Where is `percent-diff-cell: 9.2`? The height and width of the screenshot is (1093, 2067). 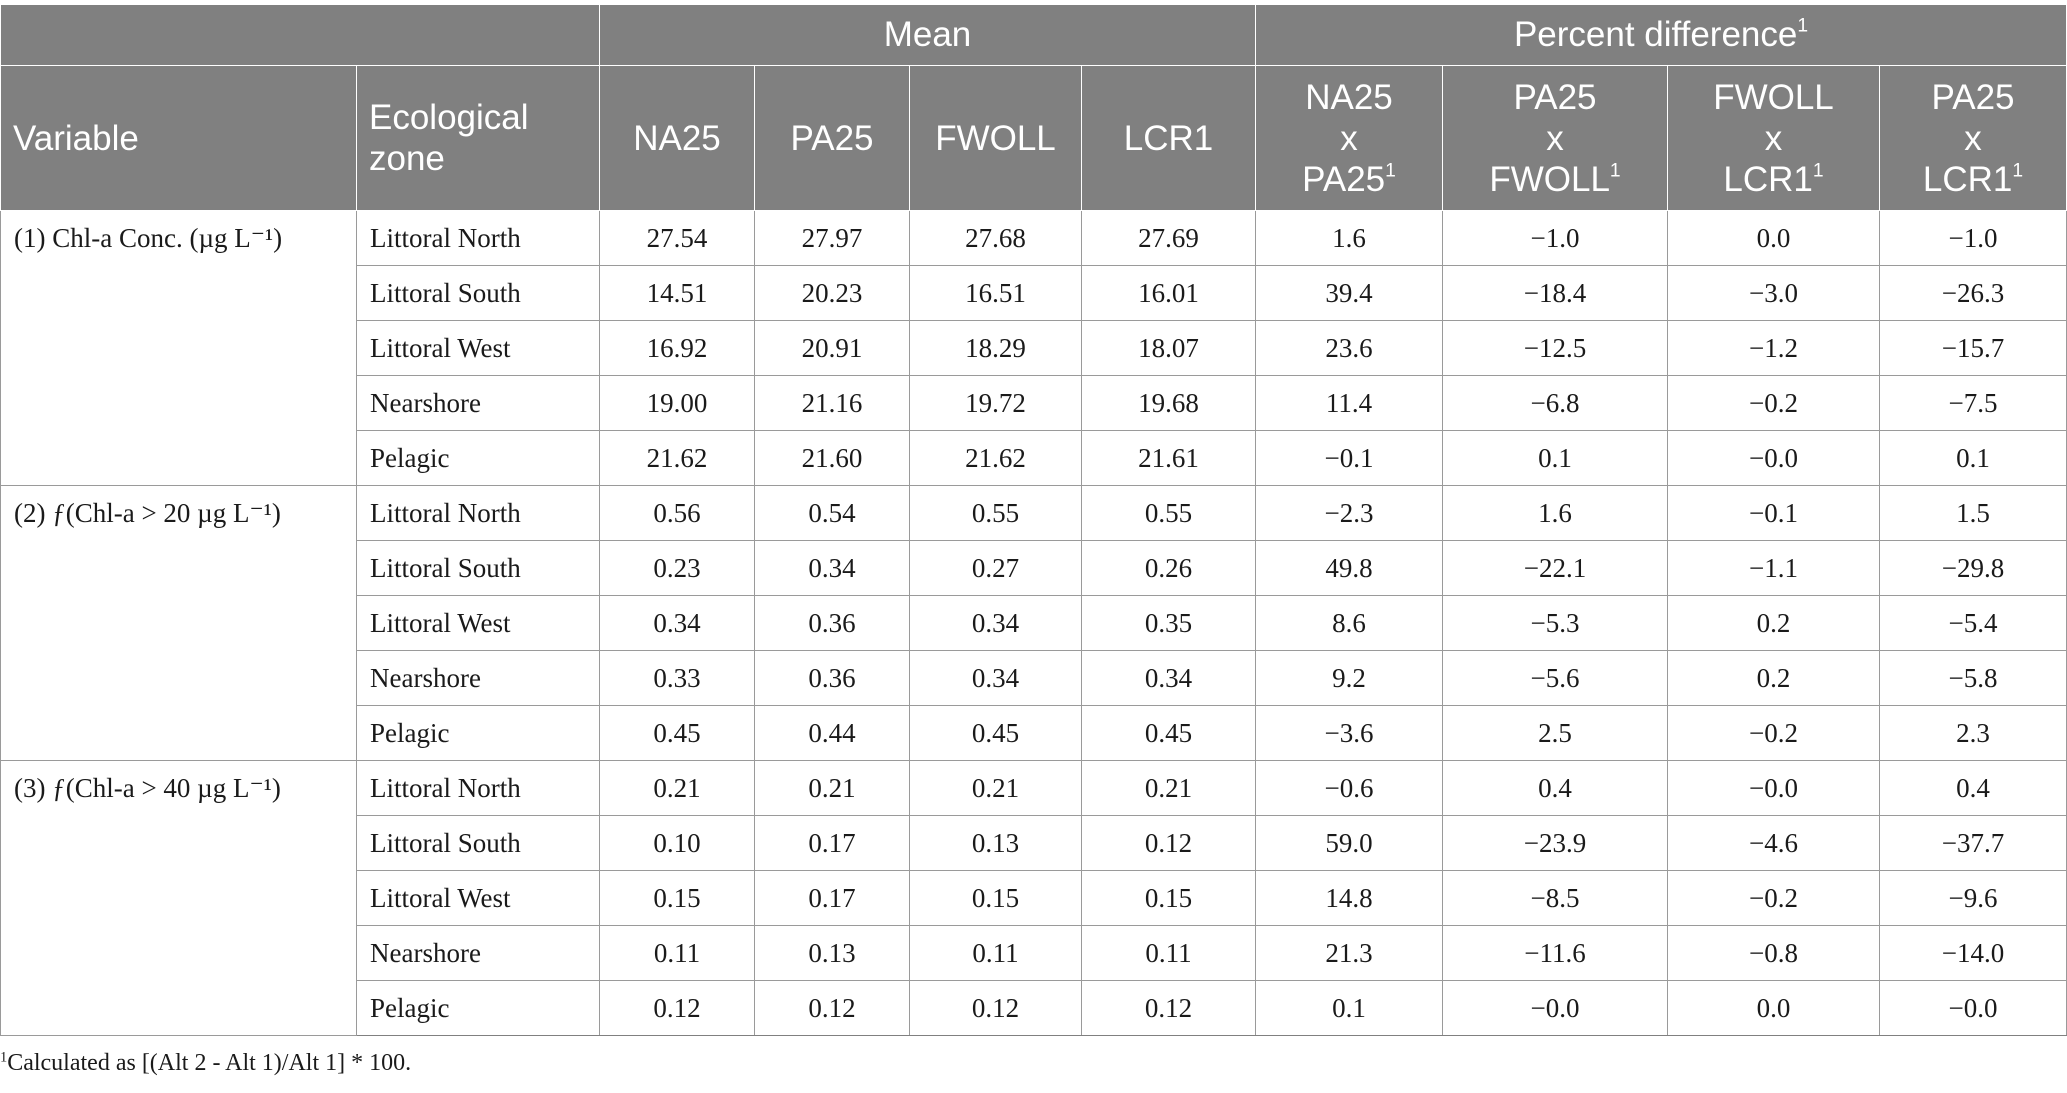 percent-diff-cell: 9.2 is located at coordinates (1349, 678).